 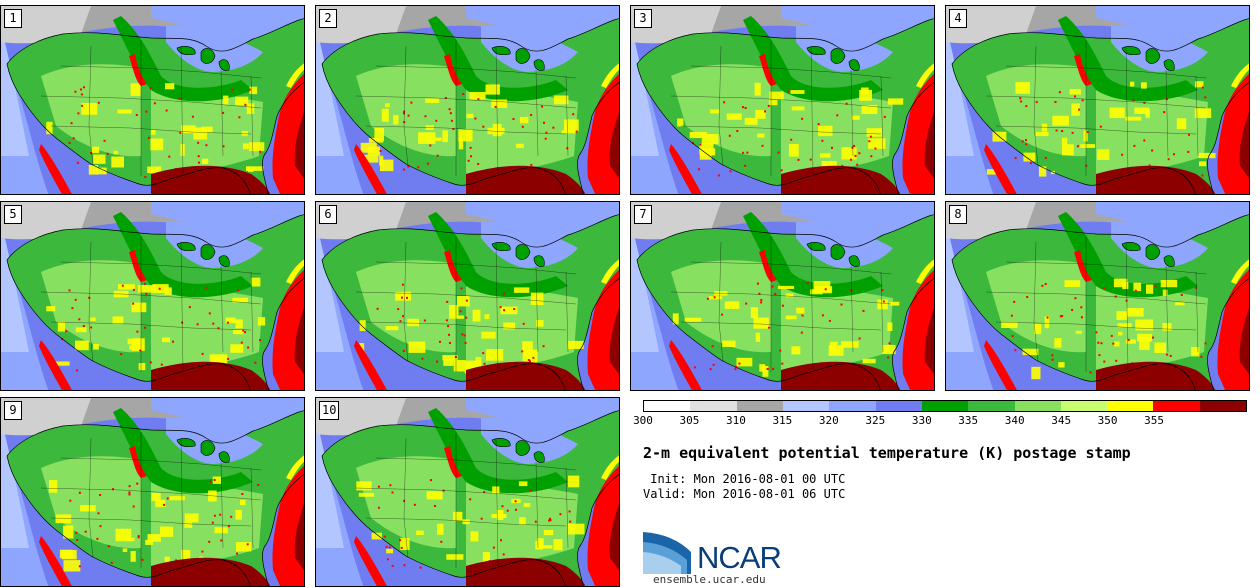 I want to click on panel-number: 6, so click(x=328, y=214).